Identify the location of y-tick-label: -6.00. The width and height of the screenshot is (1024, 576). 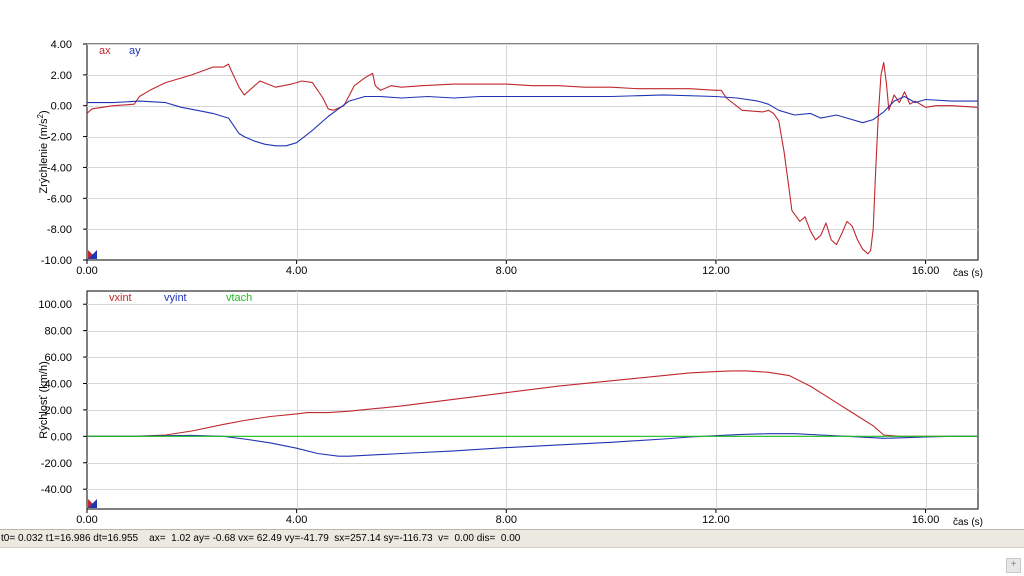
(59, 199).